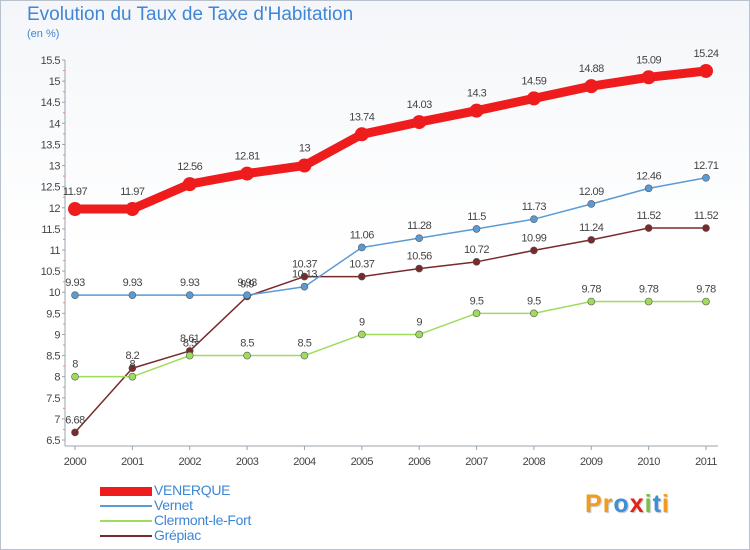 This screenshot has width=750, height=550. Describe the element at coordinates (705, 166) in the screenshot. I see `data-label-vernet: 12.71` at that location.